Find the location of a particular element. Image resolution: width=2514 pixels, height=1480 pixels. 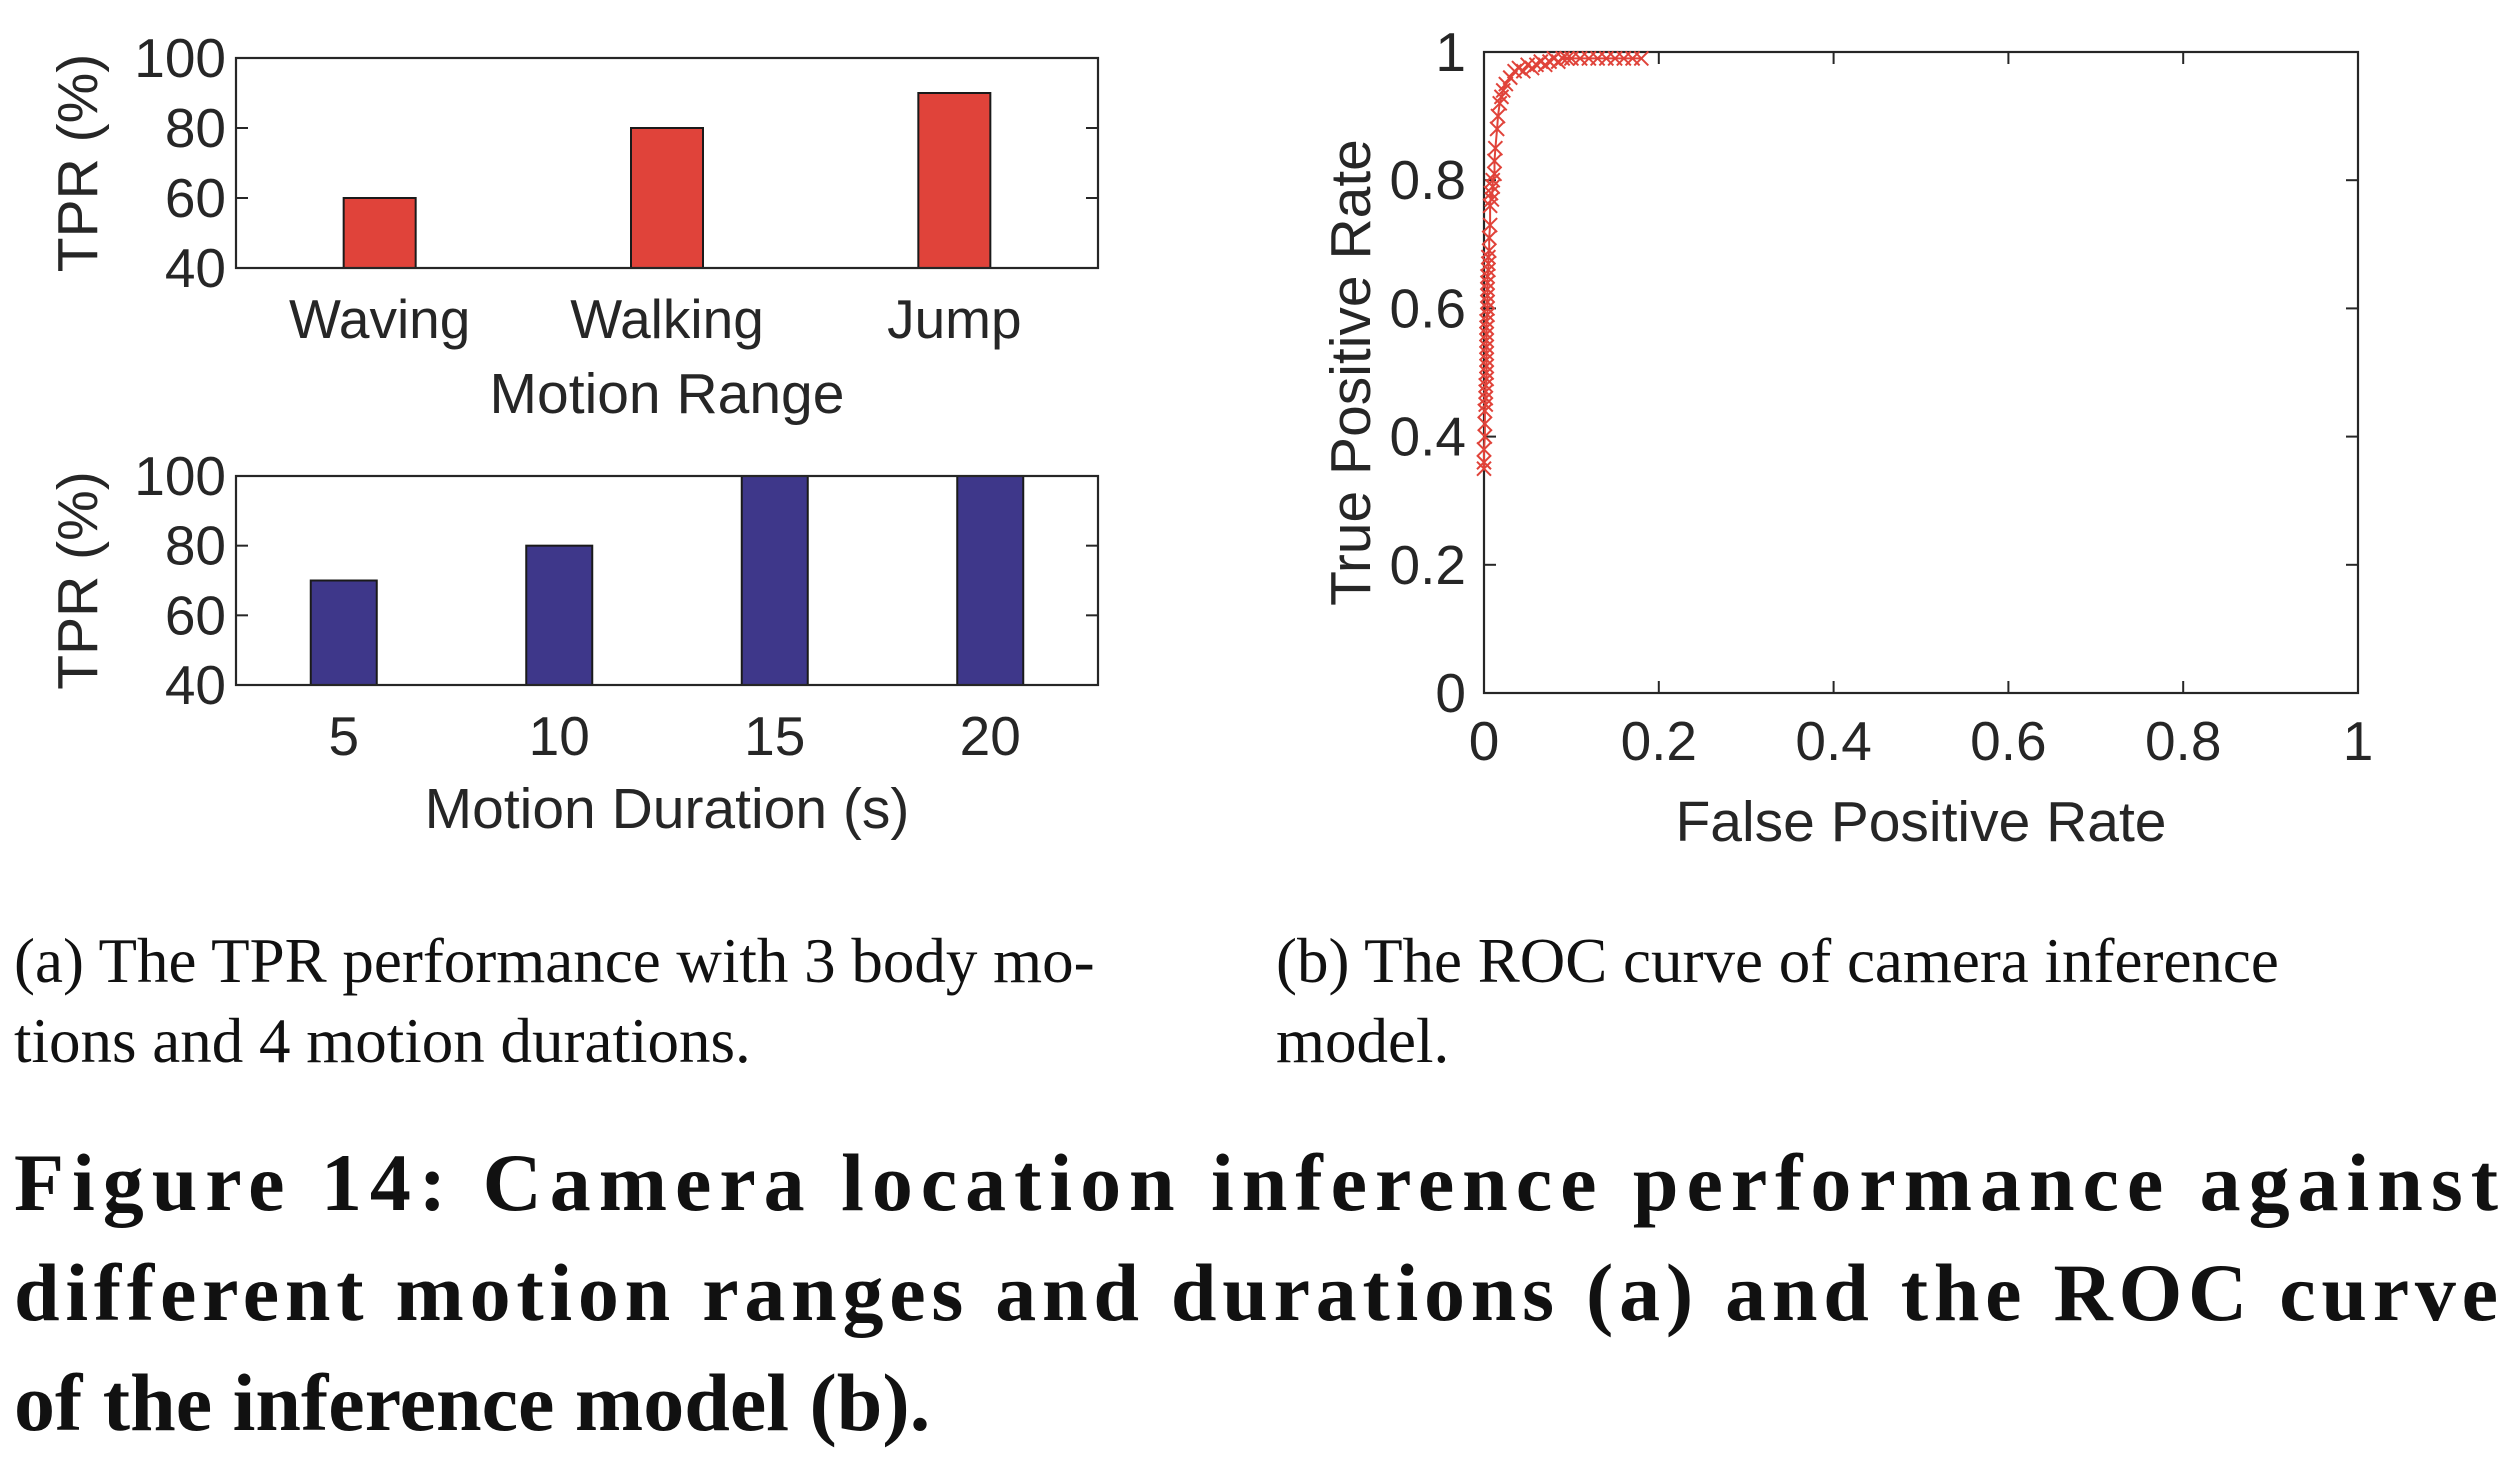

y-axis-label: True Positive Rate is located at coordinates (1351, 372).